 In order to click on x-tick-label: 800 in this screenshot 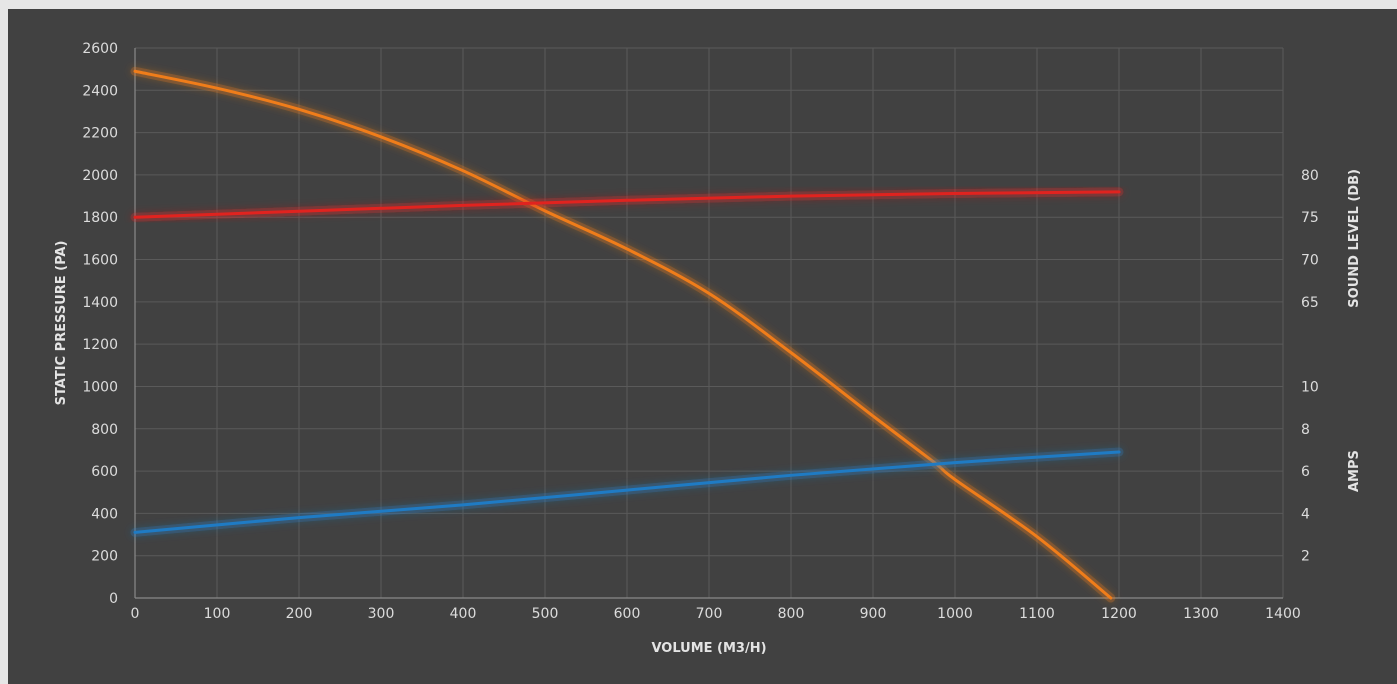, I will do `click(791, 614)`.